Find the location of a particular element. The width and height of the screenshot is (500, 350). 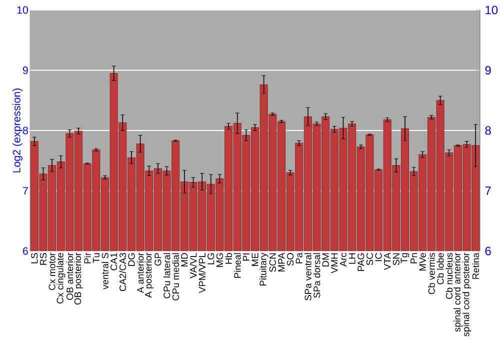

x-tick-label: LH is located at coordinates (352, 258).